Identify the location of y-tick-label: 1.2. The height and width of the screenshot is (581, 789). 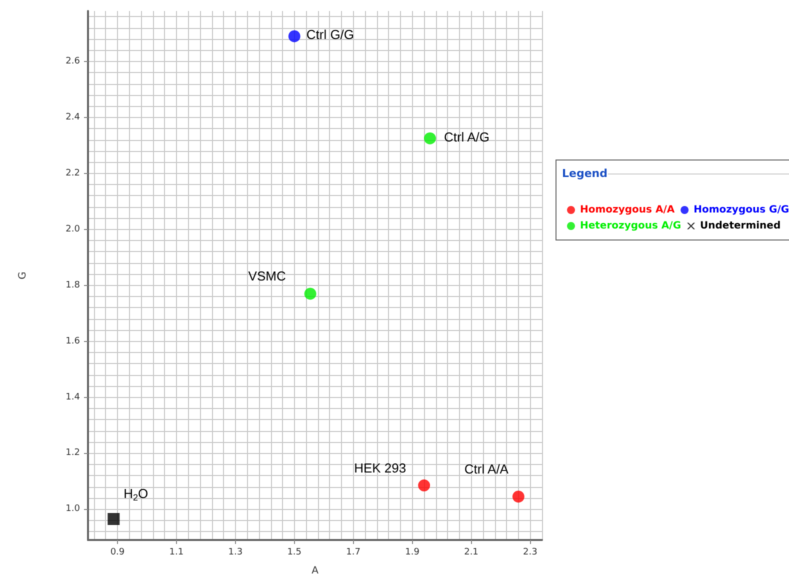
(73, 453).